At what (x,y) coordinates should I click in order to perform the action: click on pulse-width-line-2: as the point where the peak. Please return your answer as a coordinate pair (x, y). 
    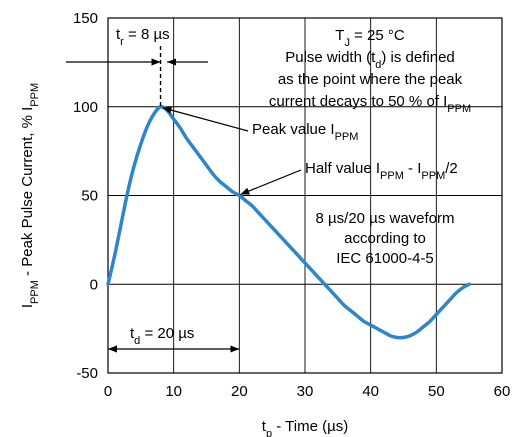
    Looking at the image, I should click on (370, 79).